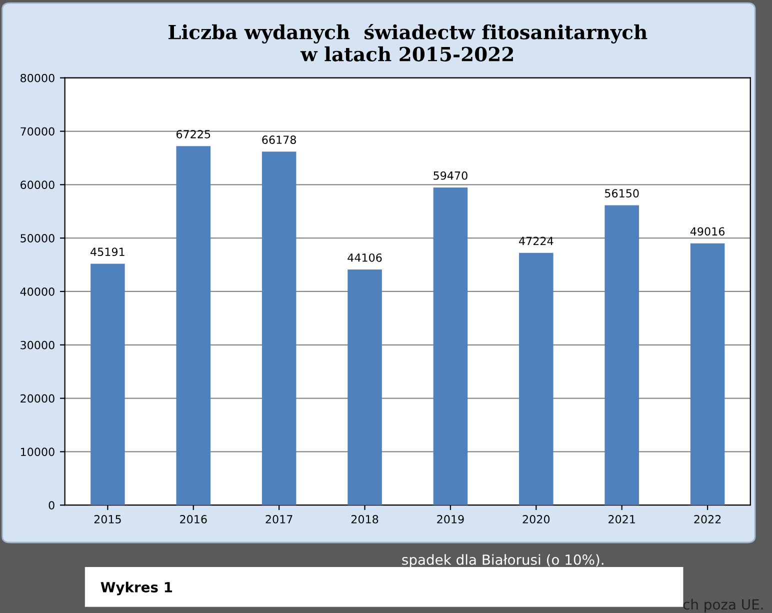 This screenshot has height=613, width=772. What do you see at coordinates (450, 519) in the screenshot?
I see `x-tick-label: 2019` at bounding box center [450, 519].